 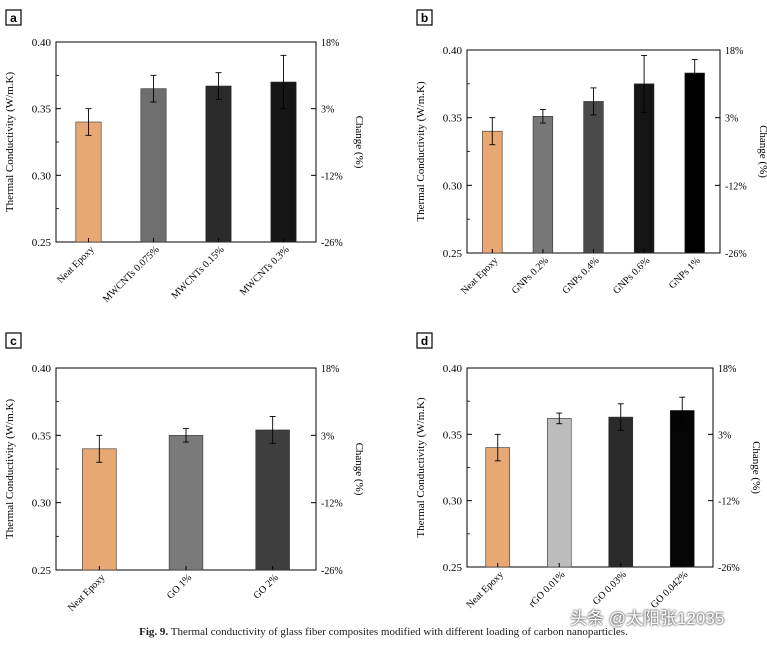 What do you see at coordinates (131, 274) in the screenshot?
I see `x-tick-label: MWCNTs 0.075%` at bounding box center [131, 274].